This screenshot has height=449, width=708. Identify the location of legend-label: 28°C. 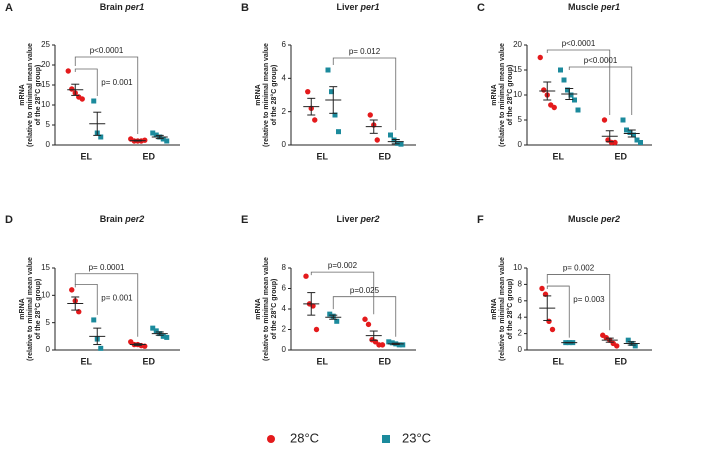
(304, 437).